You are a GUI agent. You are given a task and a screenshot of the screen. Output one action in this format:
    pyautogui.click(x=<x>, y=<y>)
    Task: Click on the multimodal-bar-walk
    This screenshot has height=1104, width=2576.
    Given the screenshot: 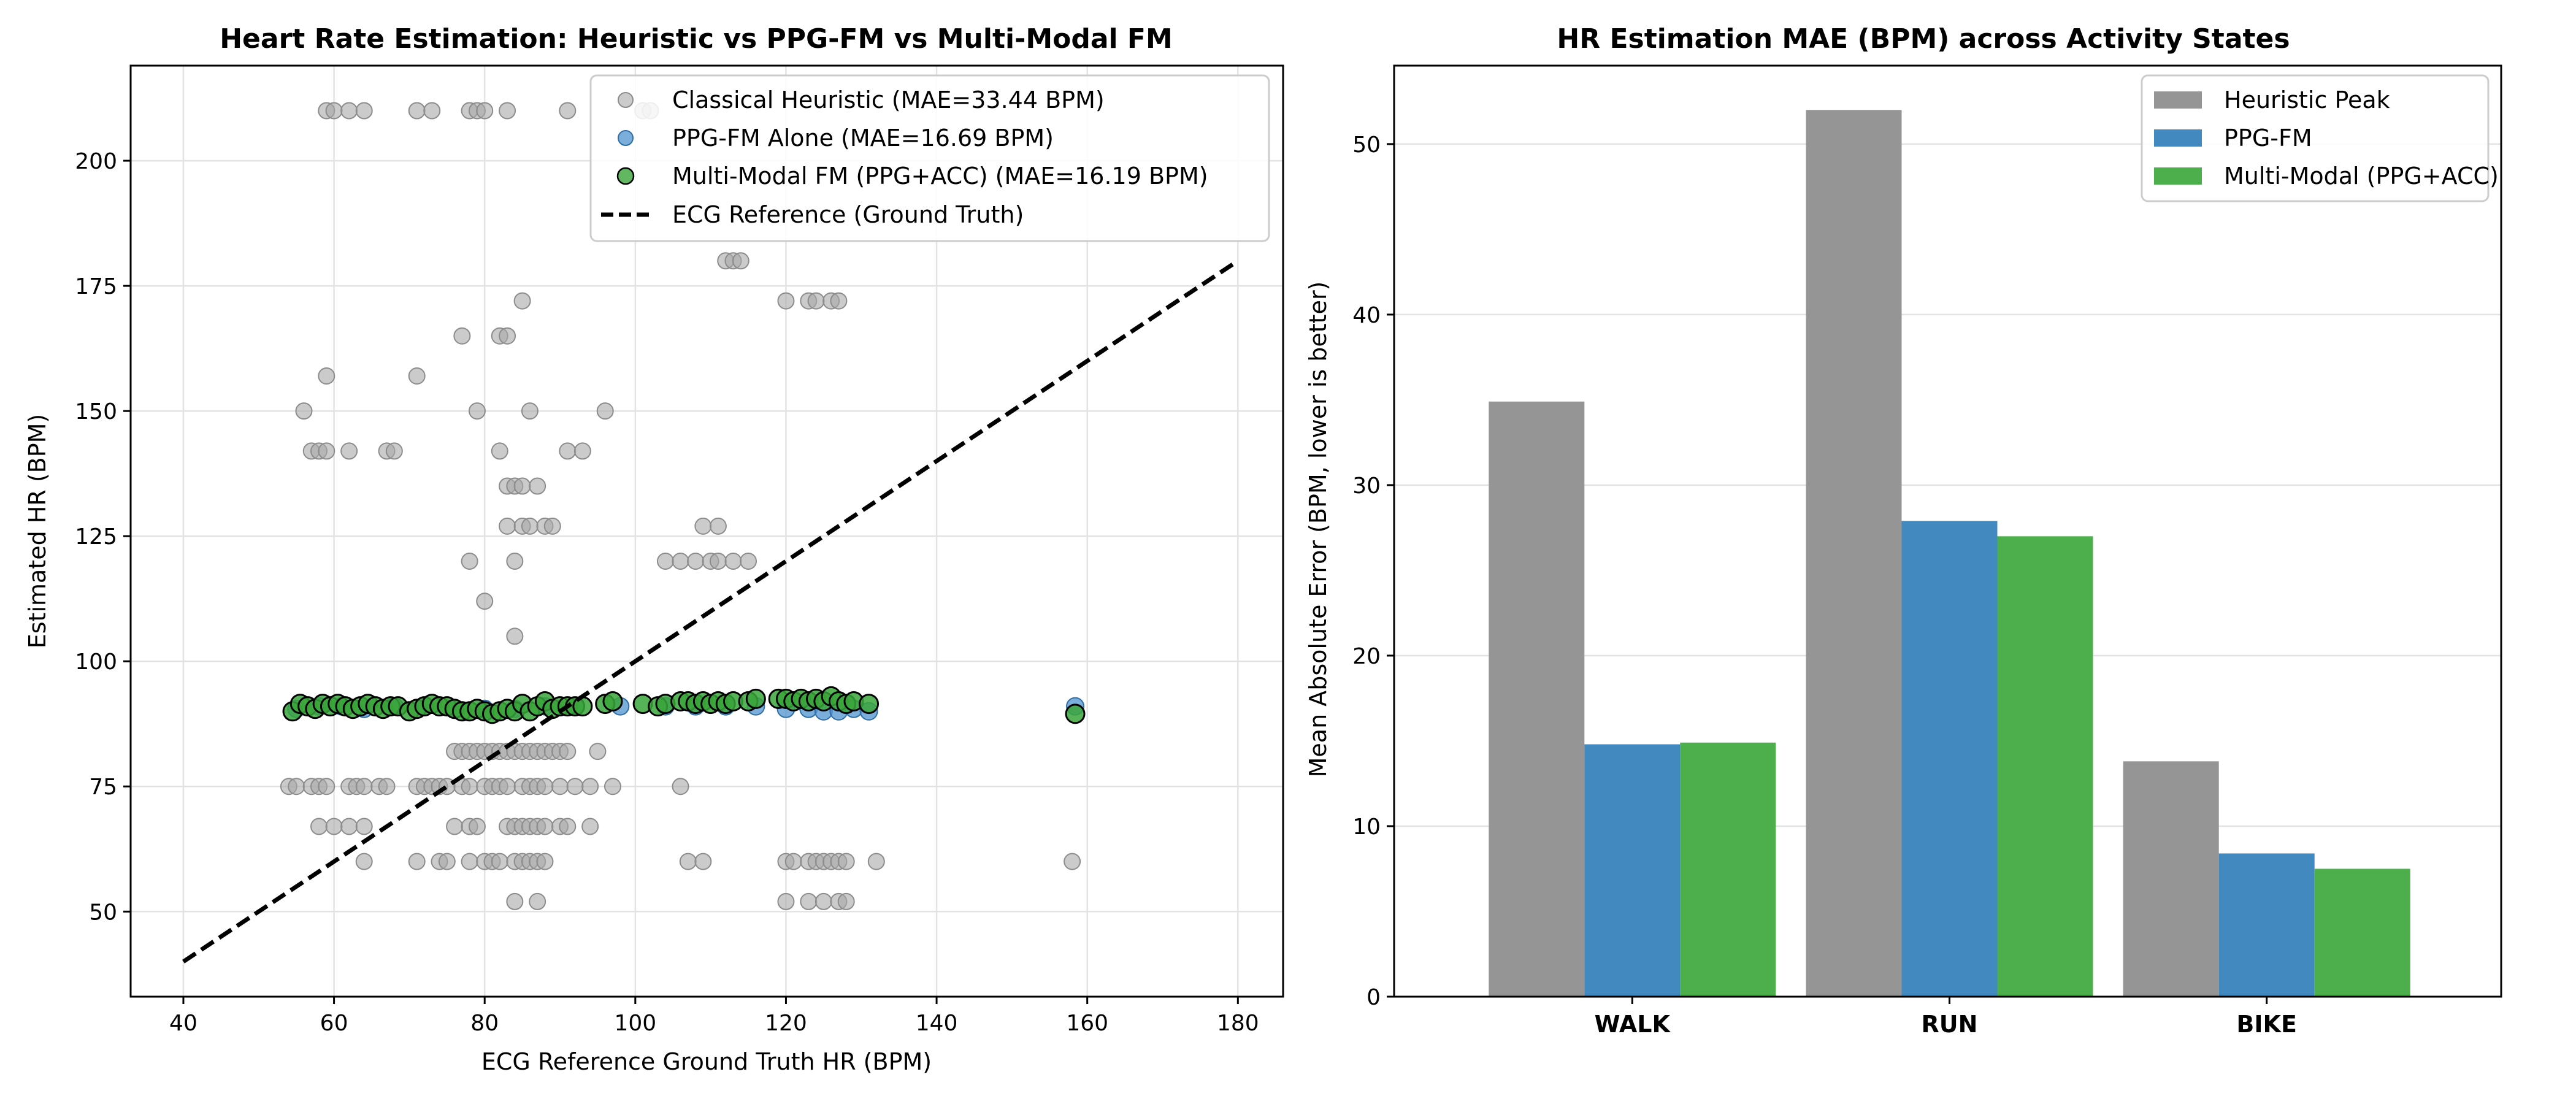 What is the action you would take?
    pyautogui.click(x=1728, y=869)
    